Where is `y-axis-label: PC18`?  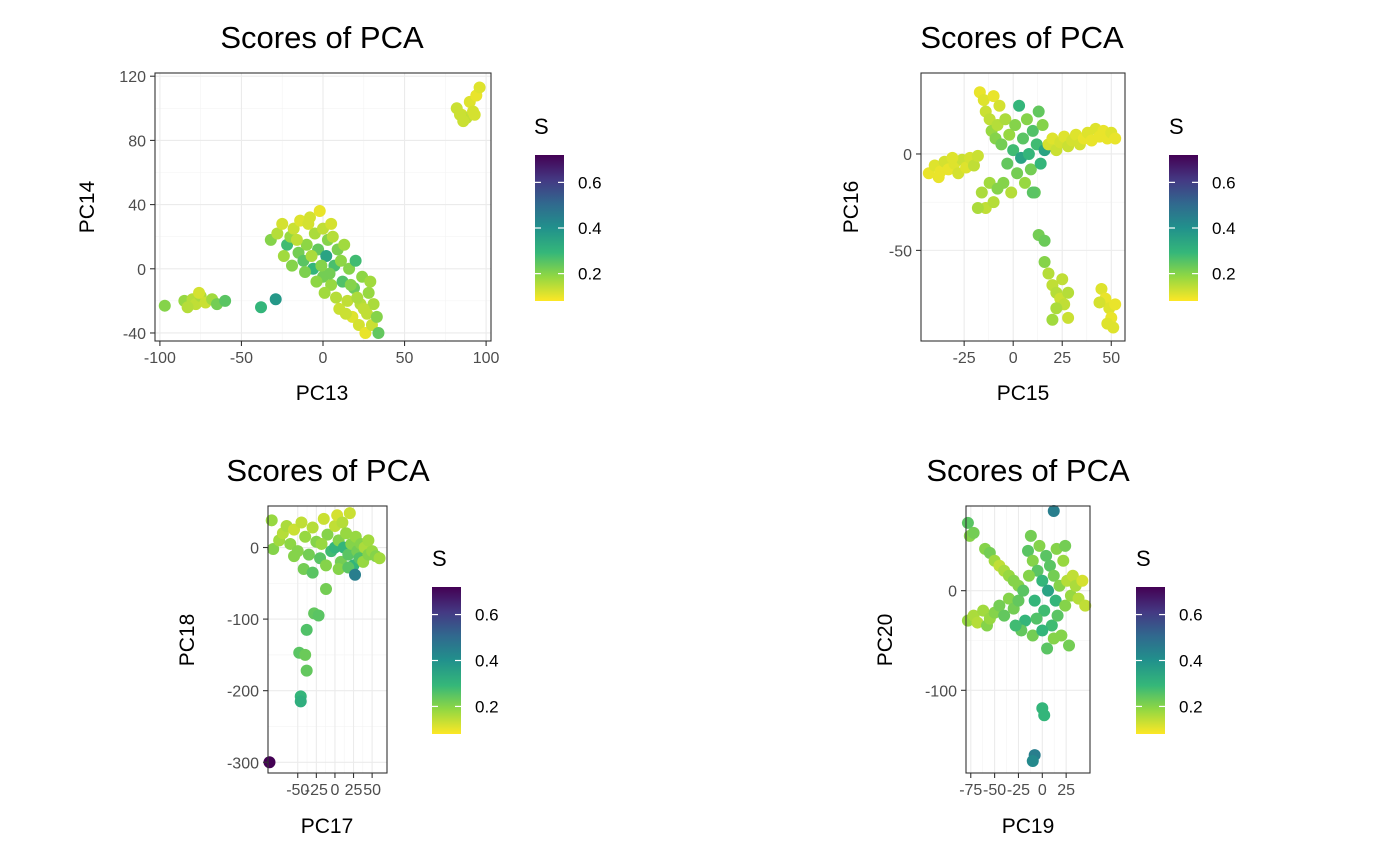
y-axis-label: PC18 is located at coordinates (187, 640).